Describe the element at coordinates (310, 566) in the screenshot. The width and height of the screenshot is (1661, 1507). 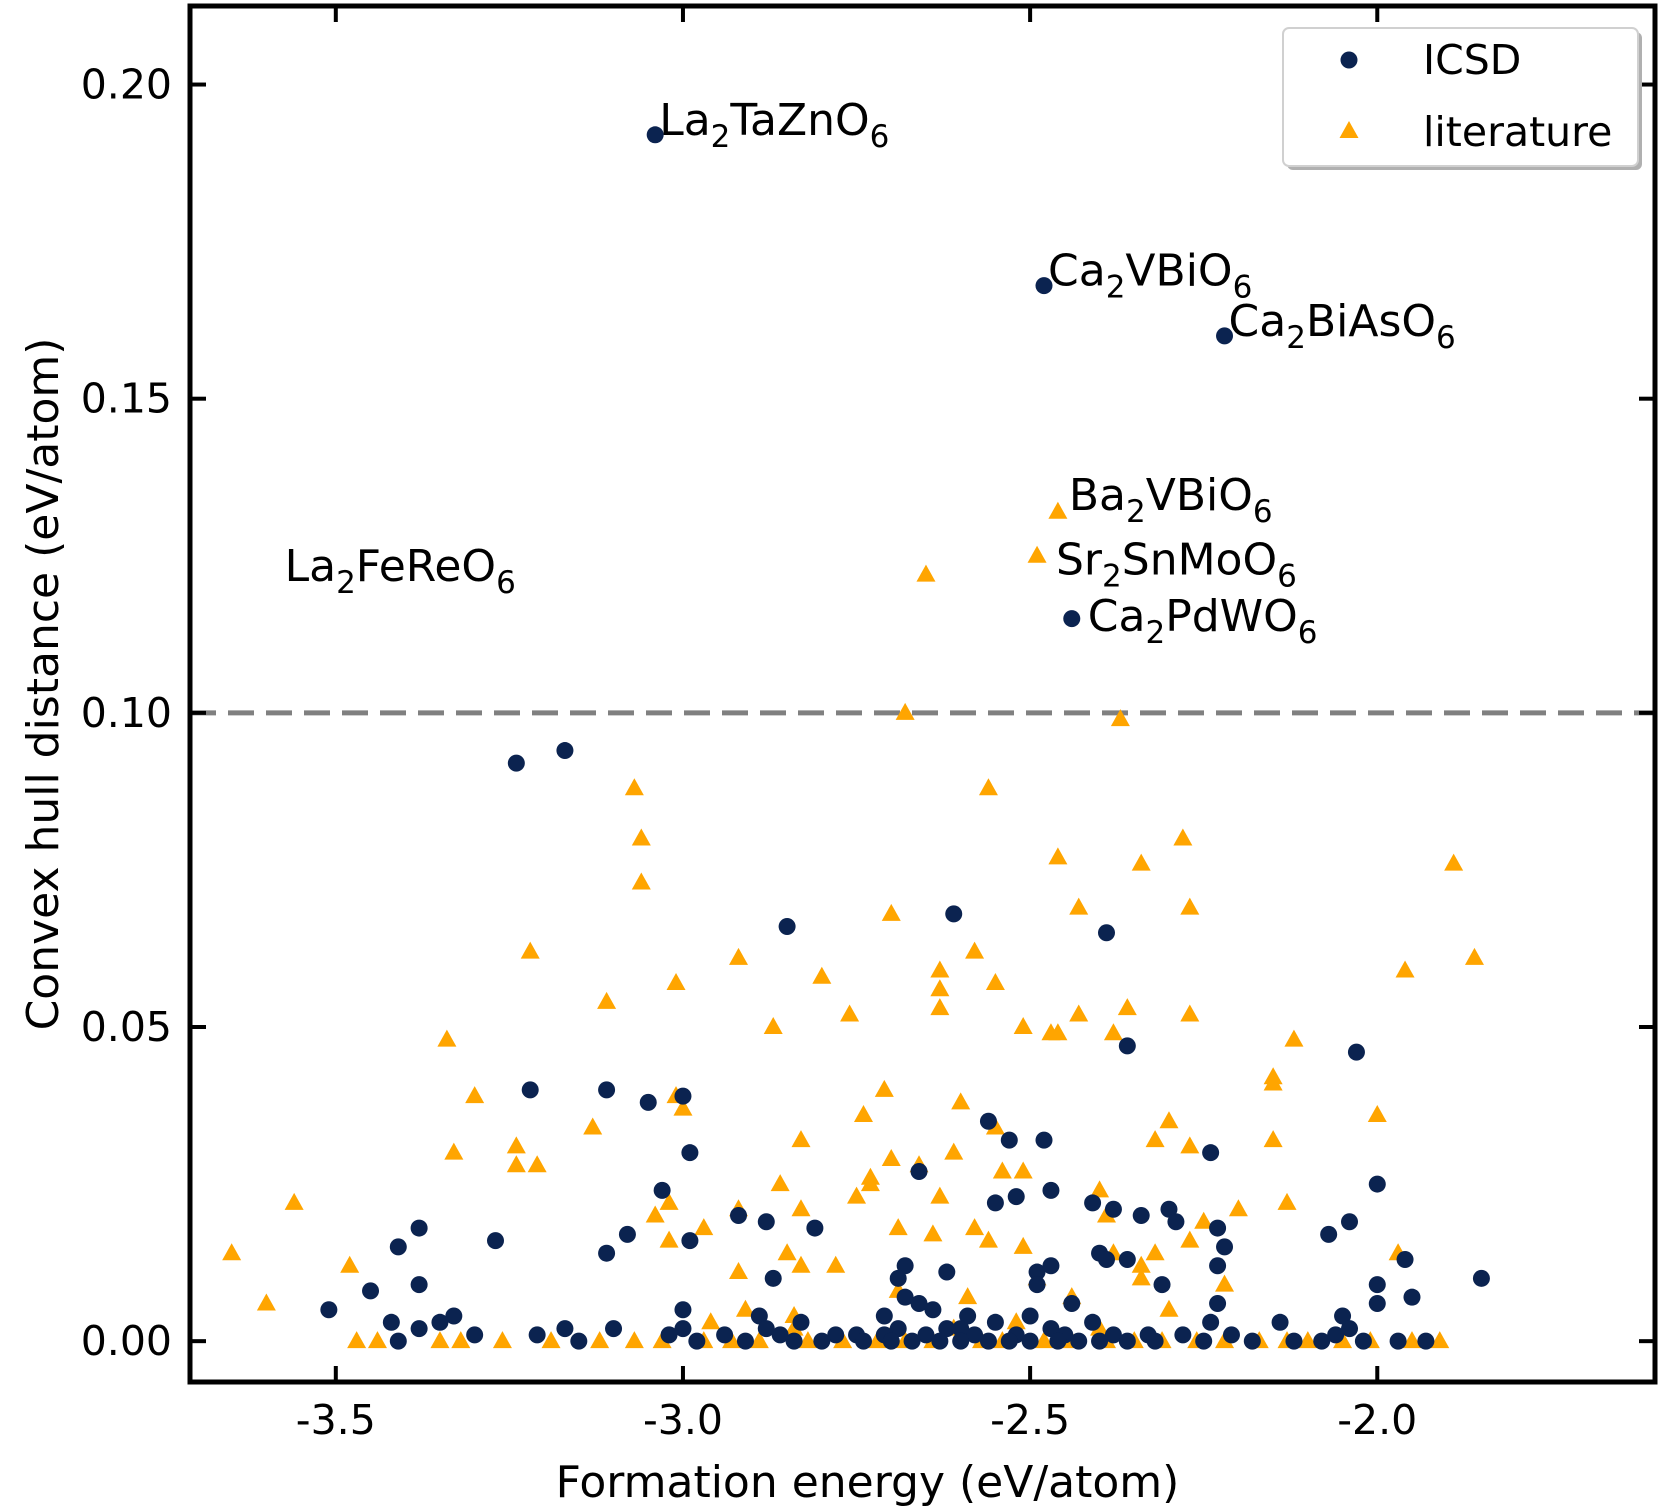
I see `formula-text: La` at that location.